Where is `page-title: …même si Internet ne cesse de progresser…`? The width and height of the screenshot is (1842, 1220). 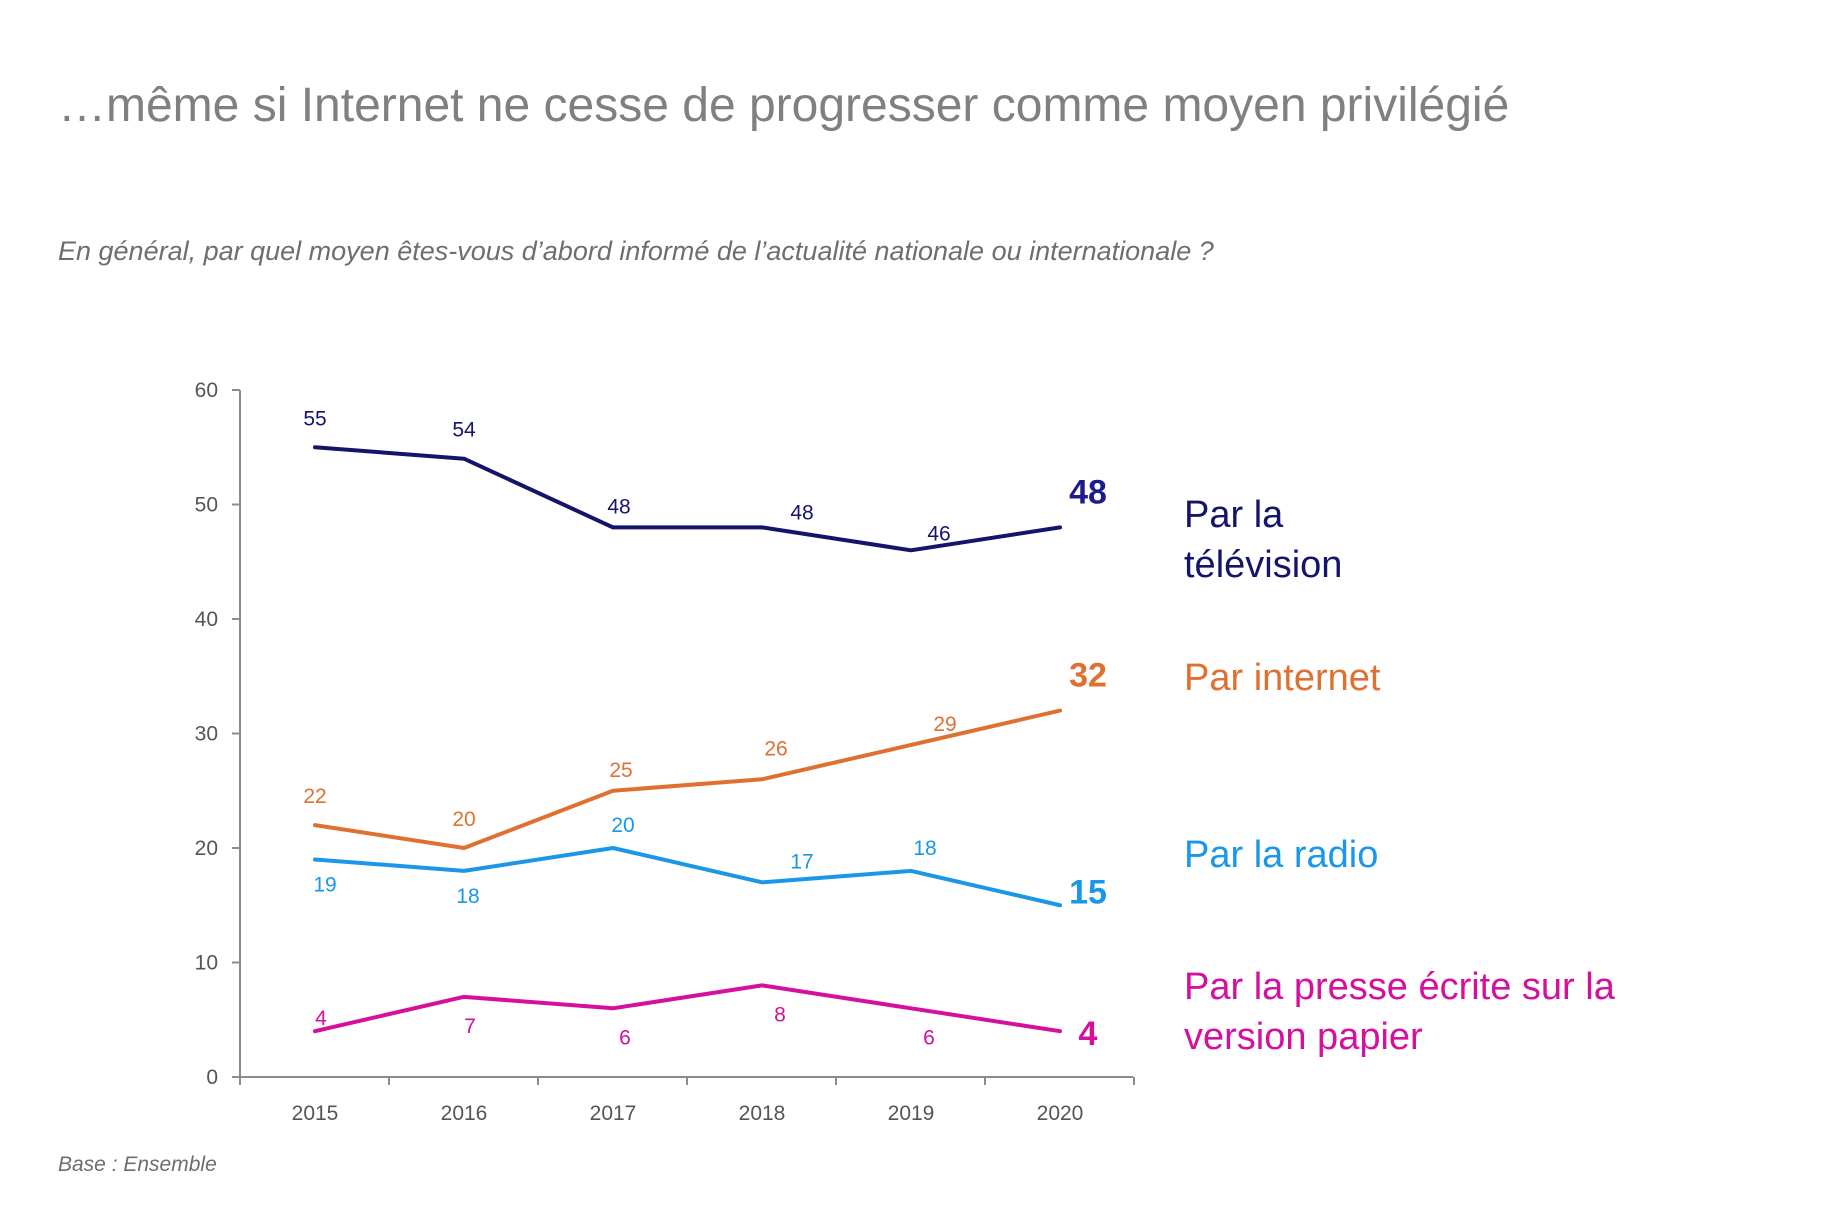 page-title: …même si Internet ne cesse de progresser… is located at coordinates (784, 105).